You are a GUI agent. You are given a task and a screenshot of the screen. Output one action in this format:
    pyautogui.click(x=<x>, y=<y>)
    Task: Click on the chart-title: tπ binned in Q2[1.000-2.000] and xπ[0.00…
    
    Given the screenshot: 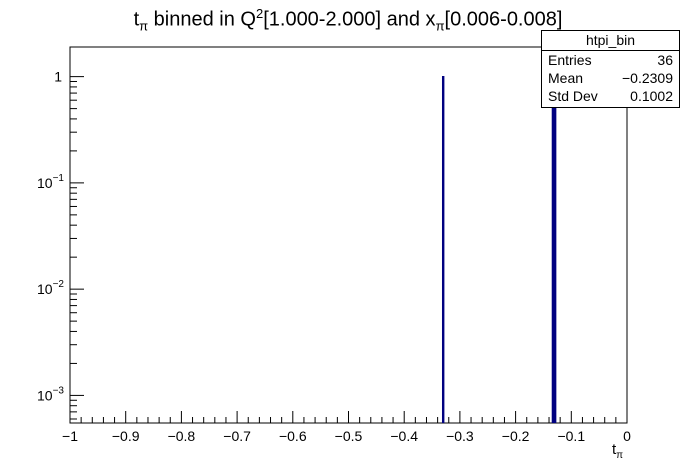 What is the action you would take?
    pyautogui.click(x=348, y=20)
    